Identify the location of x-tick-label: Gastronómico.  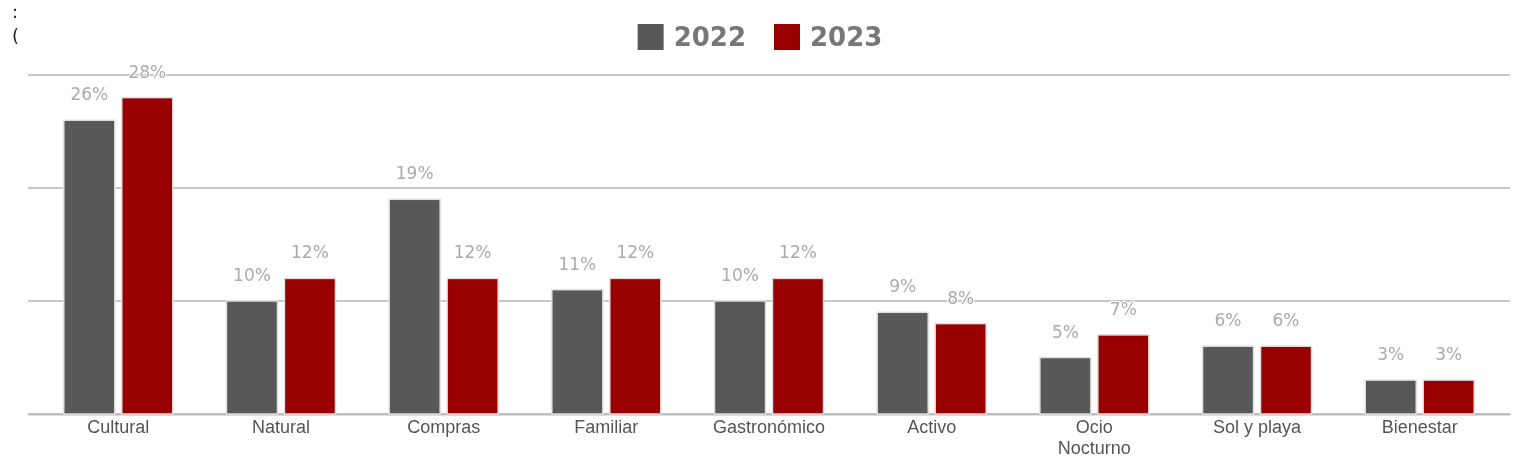
(769, 427).